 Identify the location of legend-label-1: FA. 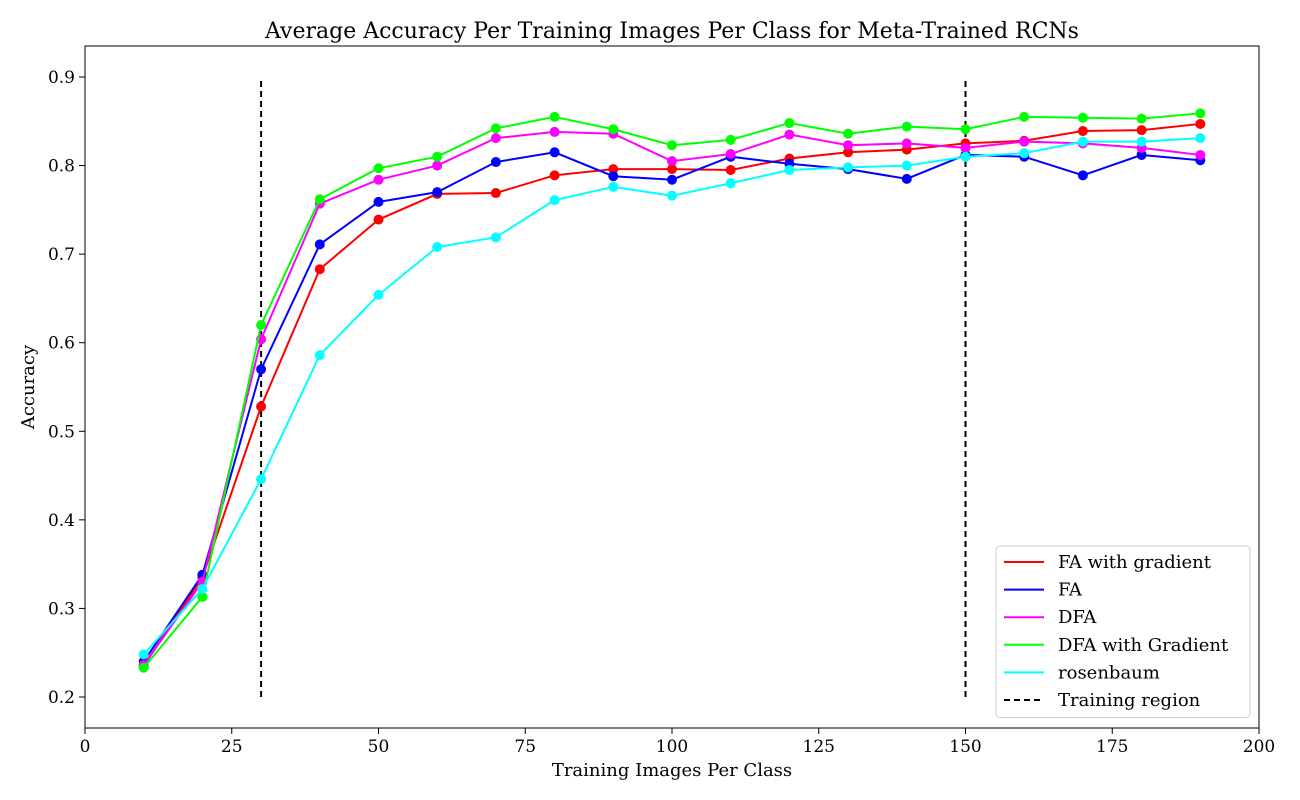
(1070, 590).